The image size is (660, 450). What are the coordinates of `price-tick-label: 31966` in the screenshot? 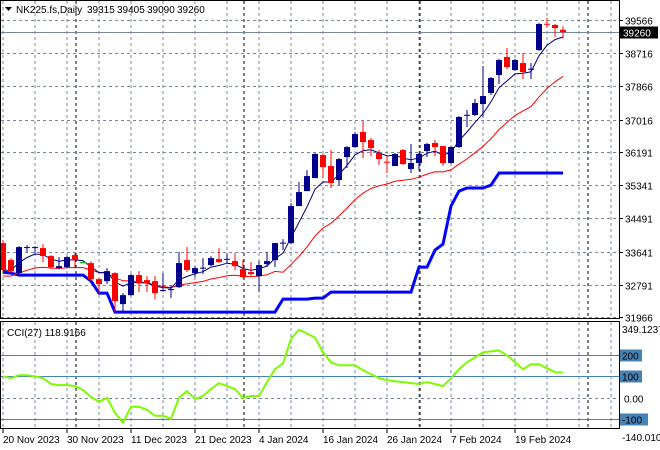 It's located at (639, 319).